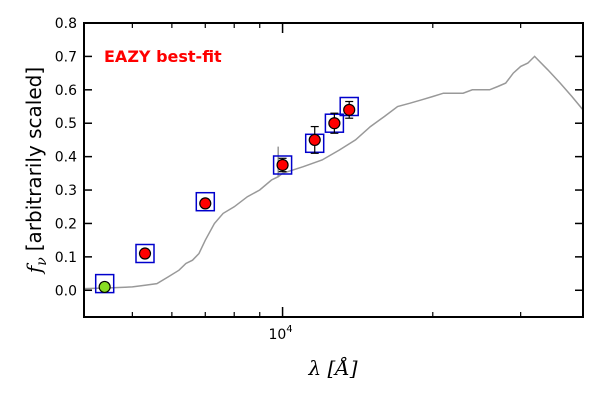  Describe the element at coordinates (66, 57) in the screenshot. I see `y-tick-label: 0.7` at that location.